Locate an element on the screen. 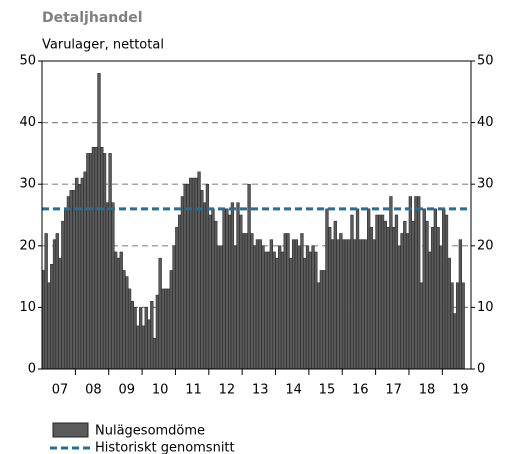  x-tick-label: 12 is located at coordinates (227, 390).